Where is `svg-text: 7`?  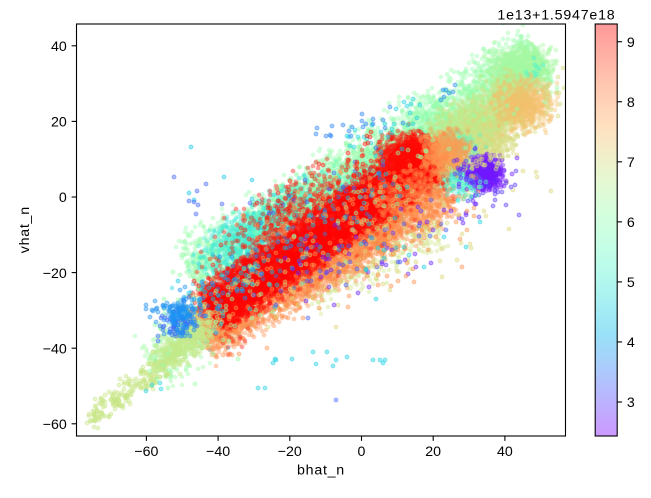
svg-text: 7 is located at coordinates (631, 163).